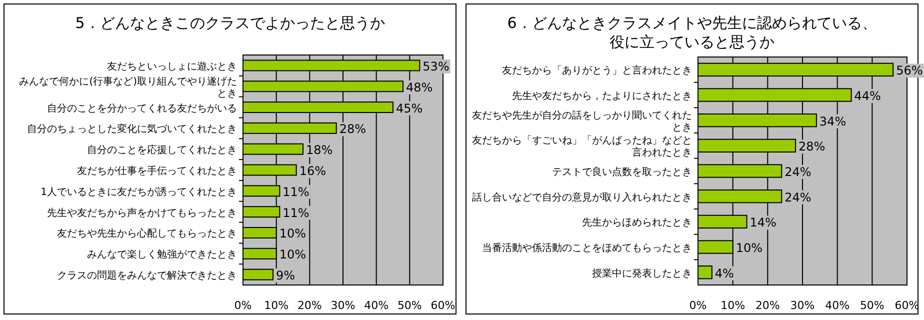 The height and width of the screenshot is (320, 924). I want to click on data-label: 16%, so click(312, 171).